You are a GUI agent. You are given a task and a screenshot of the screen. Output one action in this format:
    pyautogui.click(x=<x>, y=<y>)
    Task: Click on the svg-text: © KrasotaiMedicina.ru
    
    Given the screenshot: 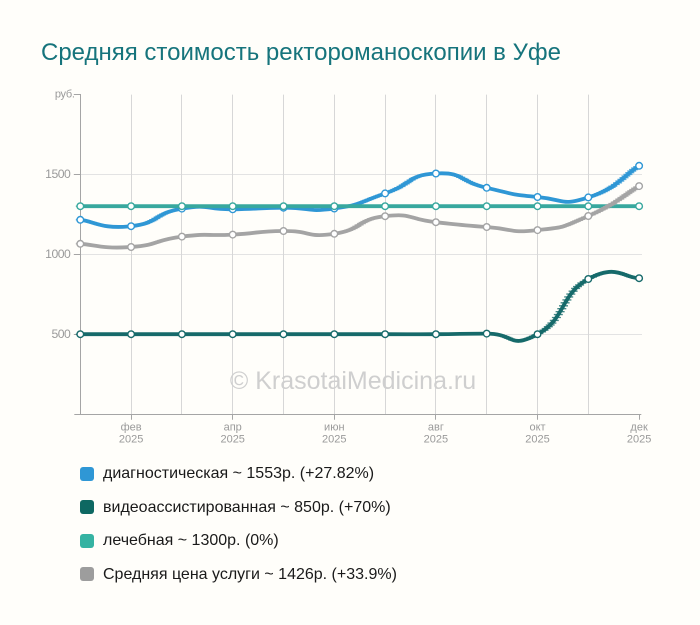 What is the action you would take?
    pyautogui.click(x=353, y=381)
    